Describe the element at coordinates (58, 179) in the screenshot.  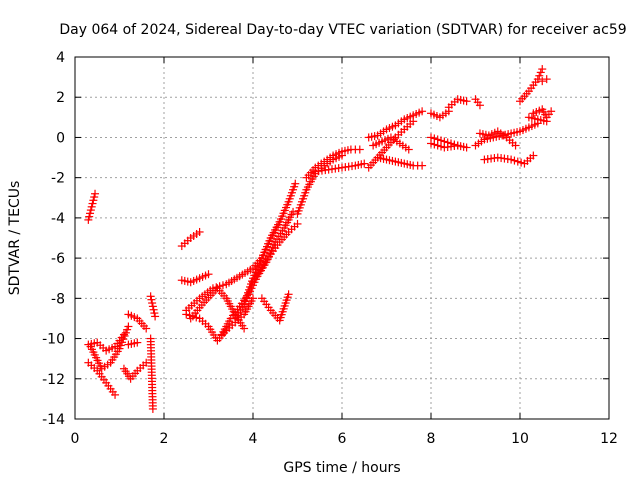
I see `y-tick-label: -2` at that location.